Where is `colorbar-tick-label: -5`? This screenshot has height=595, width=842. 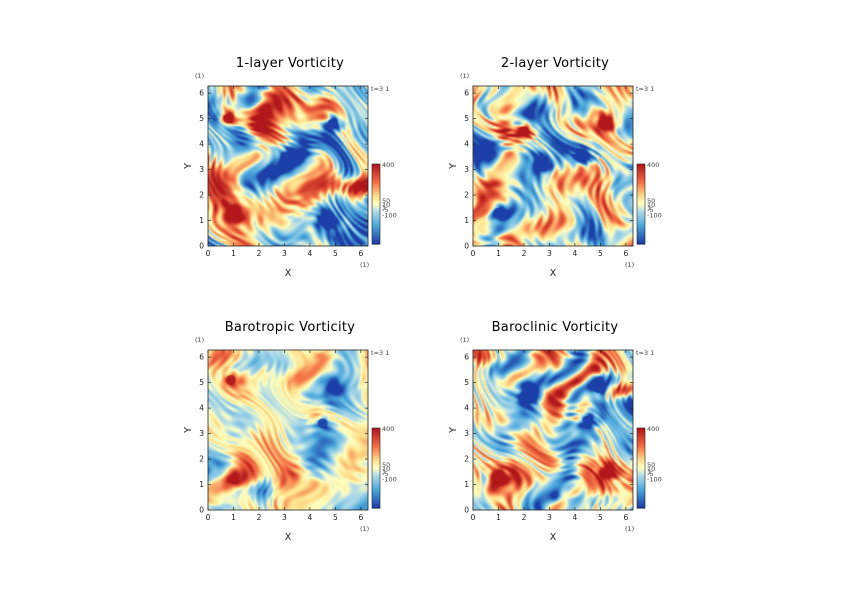
colorbar-tick-label: -5 is located at coordinates (650, 474).